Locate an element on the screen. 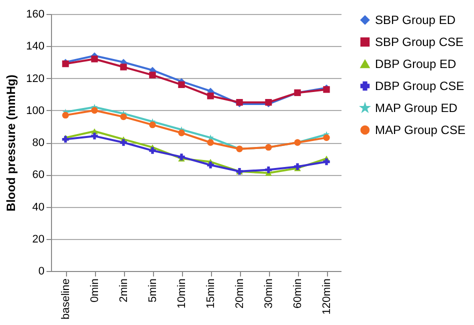  x-tick-label: 10min is located at coordinates (182, 293).